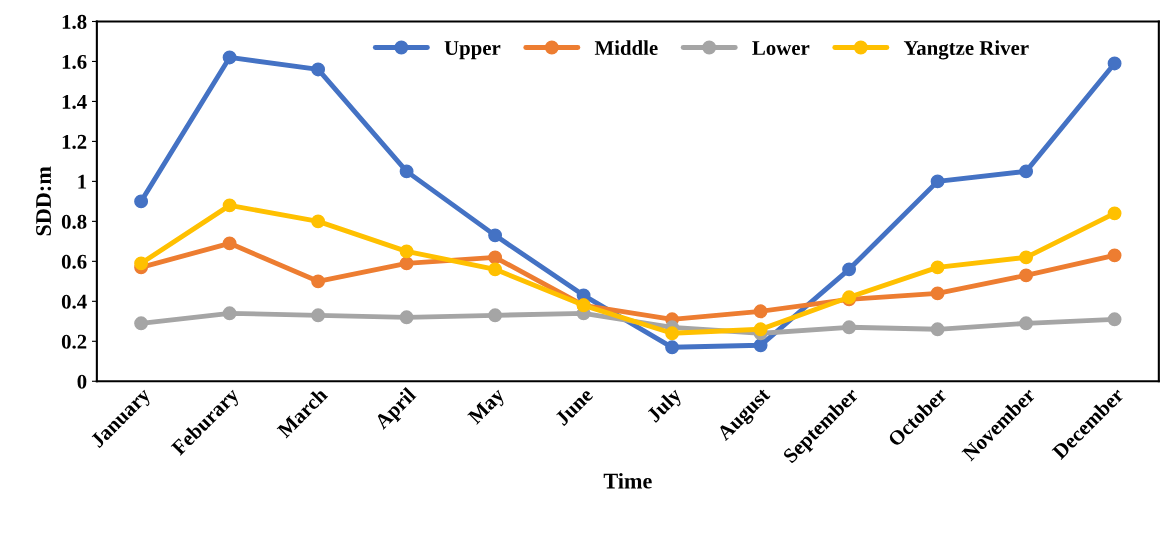 Image resolution: width=1167 pixels, height=537 pixels. I want to click on y-tick-label: 1.4, so click(74, 101).